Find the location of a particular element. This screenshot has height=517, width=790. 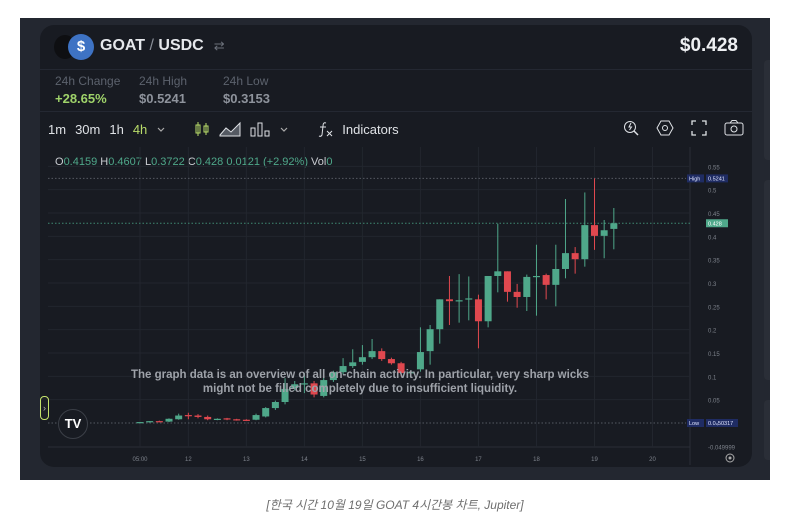

stat-label: 24h Low is located at coordinates (246, 81).